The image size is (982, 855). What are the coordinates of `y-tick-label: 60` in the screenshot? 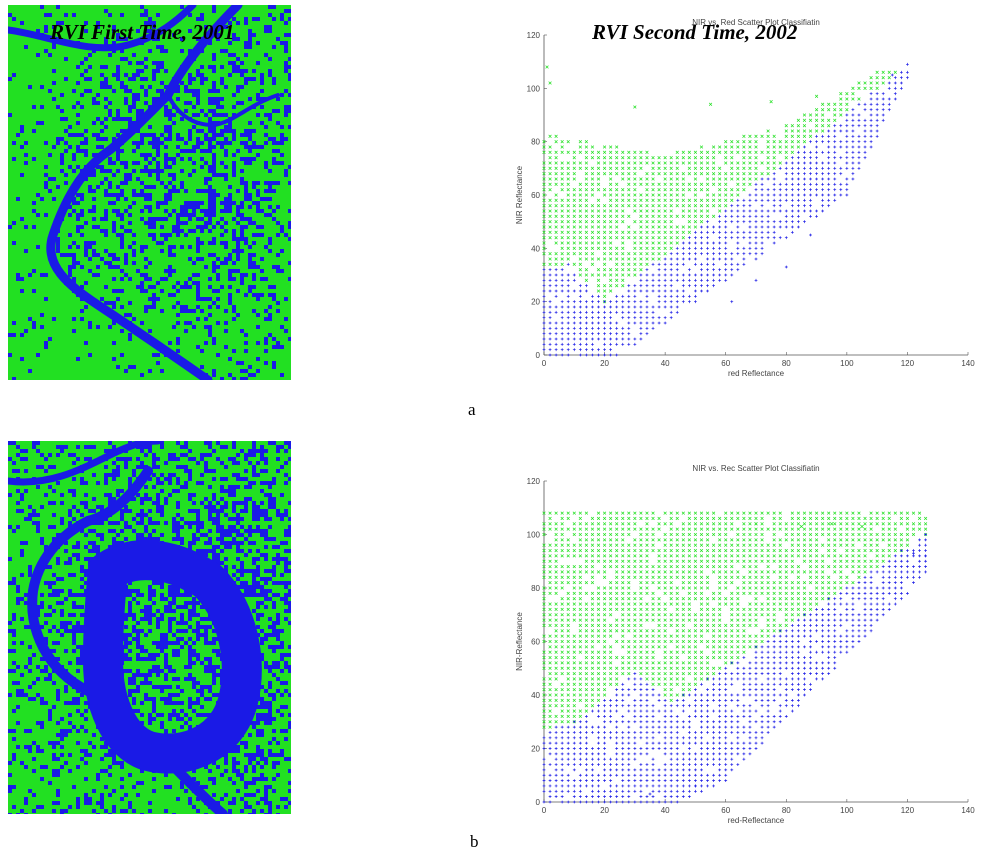 It's located at (535, 642).